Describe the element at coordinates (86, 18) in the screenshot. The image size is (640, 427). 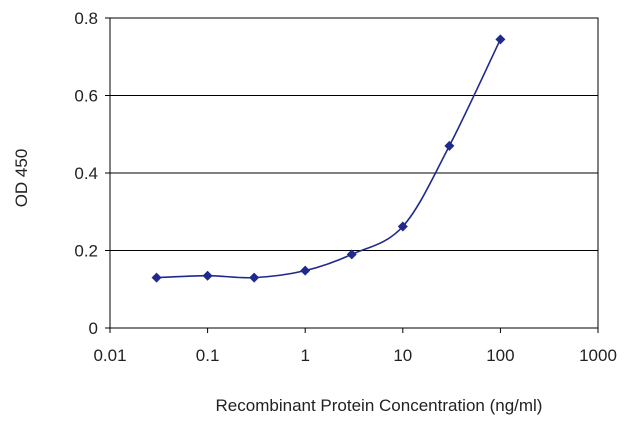
I see `y-tick-label: 0.8` at that location.